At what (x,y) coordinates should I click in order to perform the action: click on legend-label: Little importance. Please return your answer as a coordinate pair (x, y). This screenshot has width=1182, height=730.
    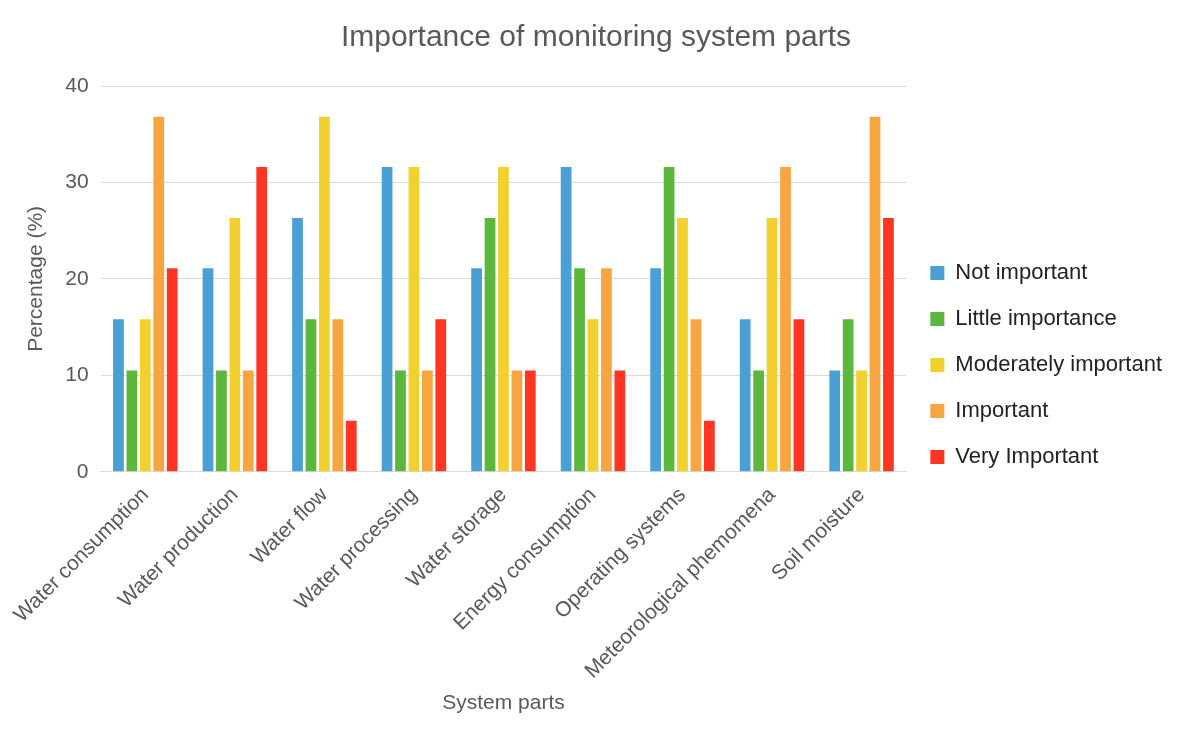
    Looking at the image, I should click on (1036, 318).